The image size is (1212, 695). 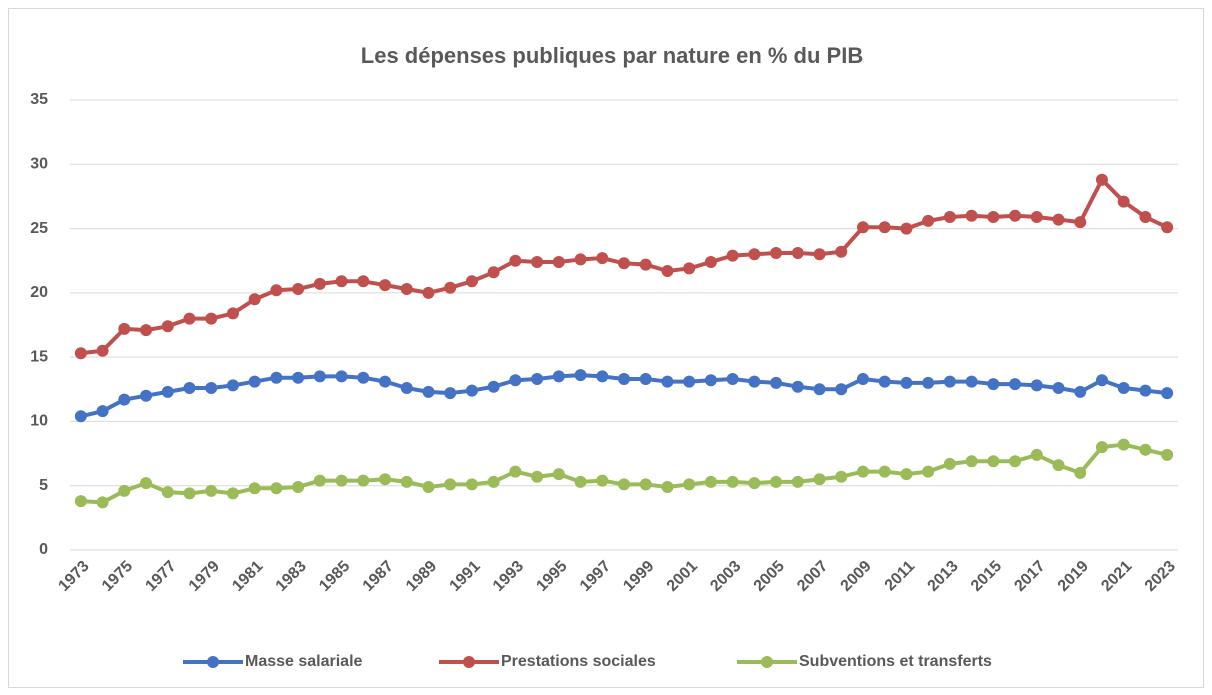 I want to click on y-tick-label: 25, so click(x=39, y=228).